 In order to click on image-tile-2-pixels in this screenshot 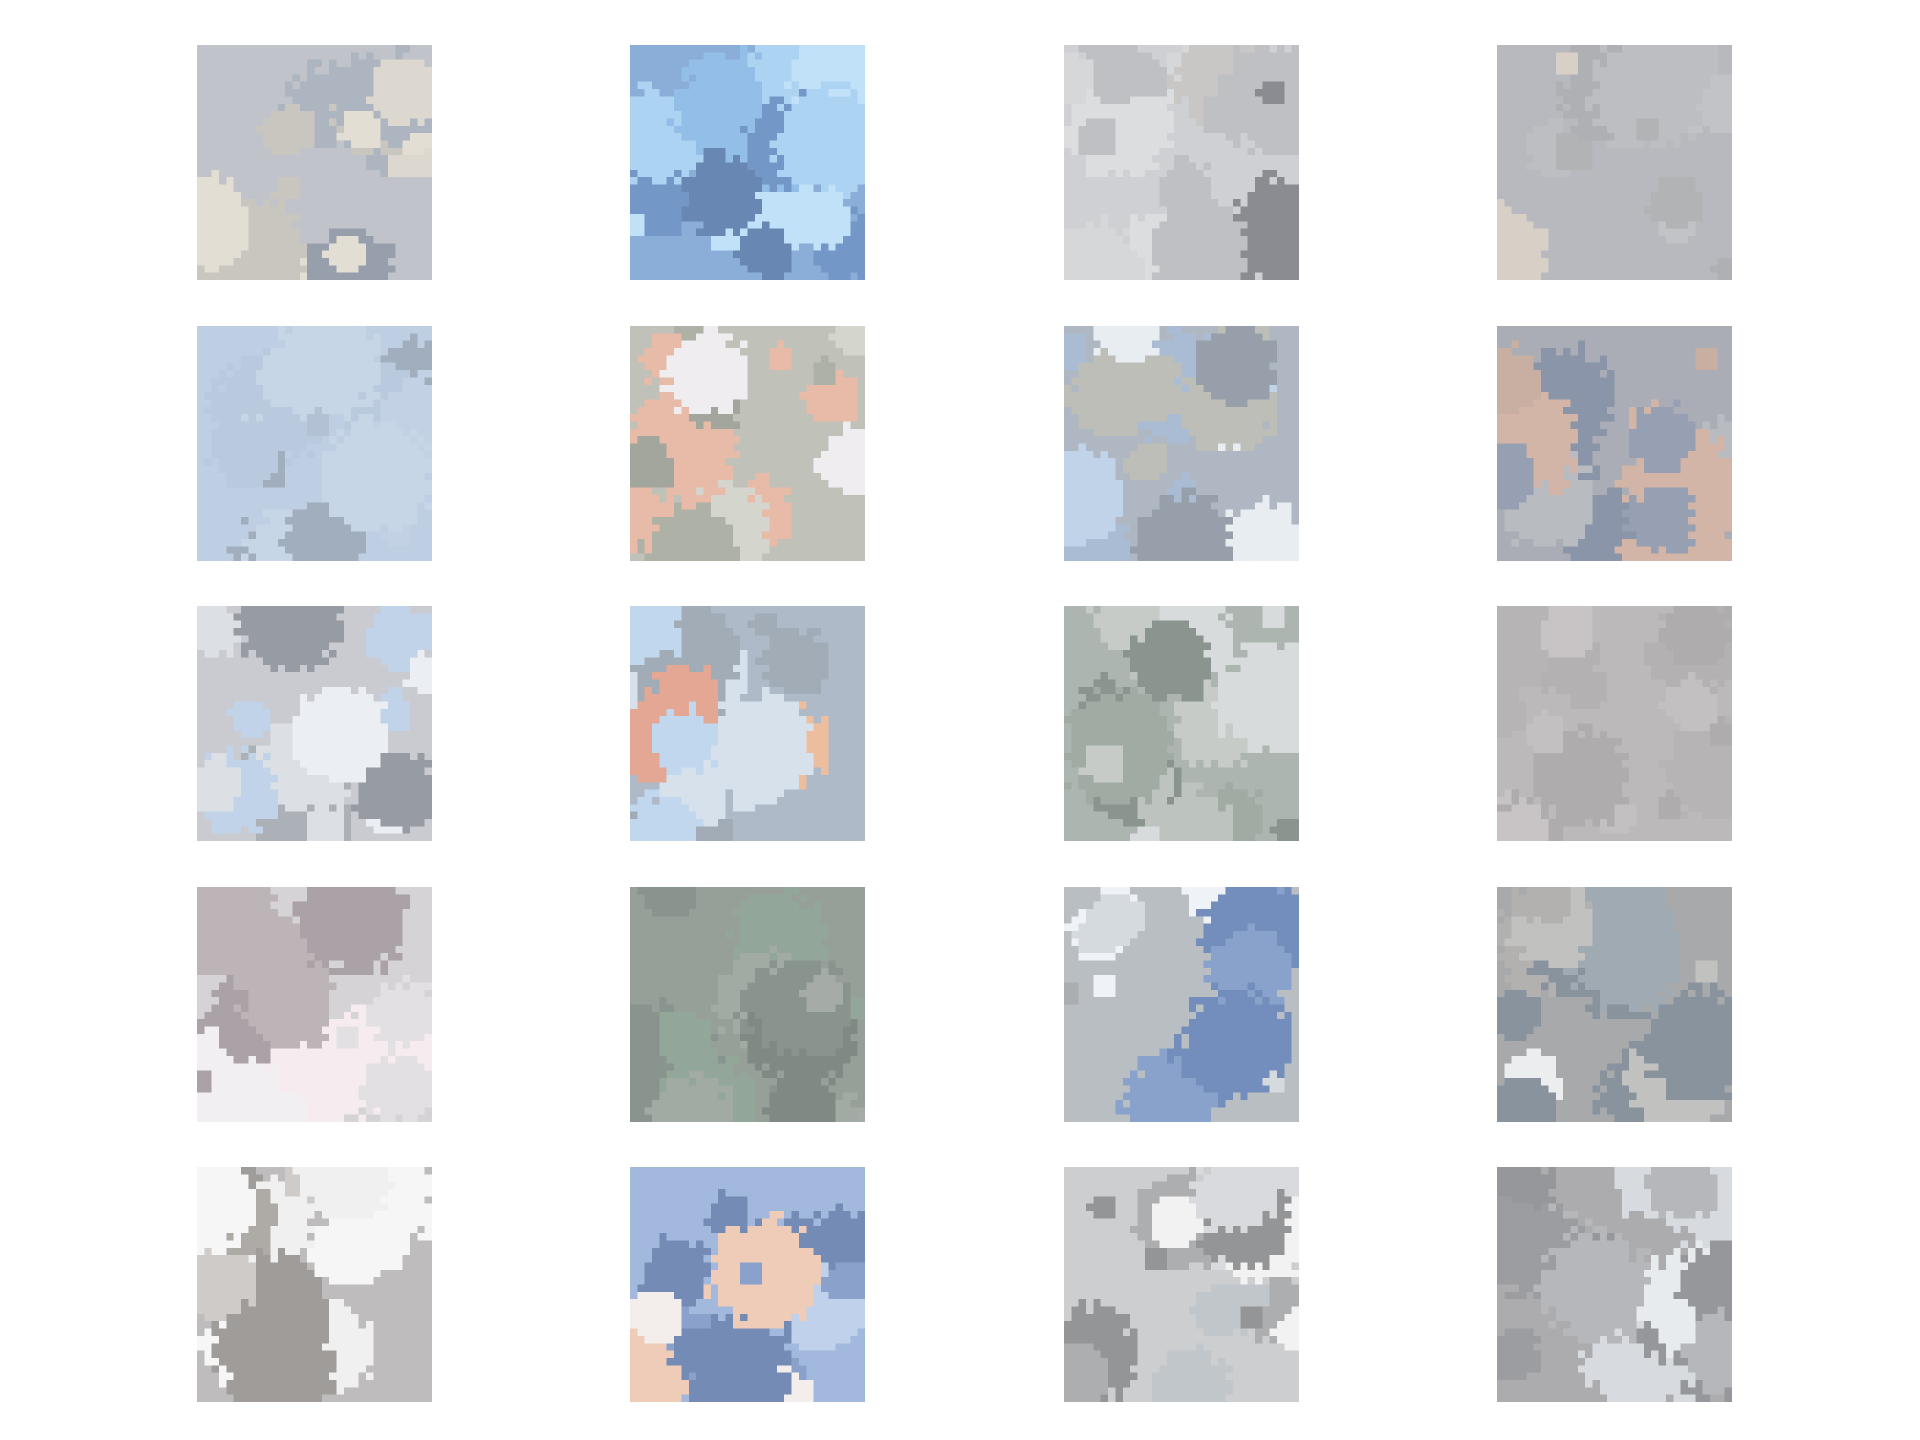, I will do `click(747, 162)`.